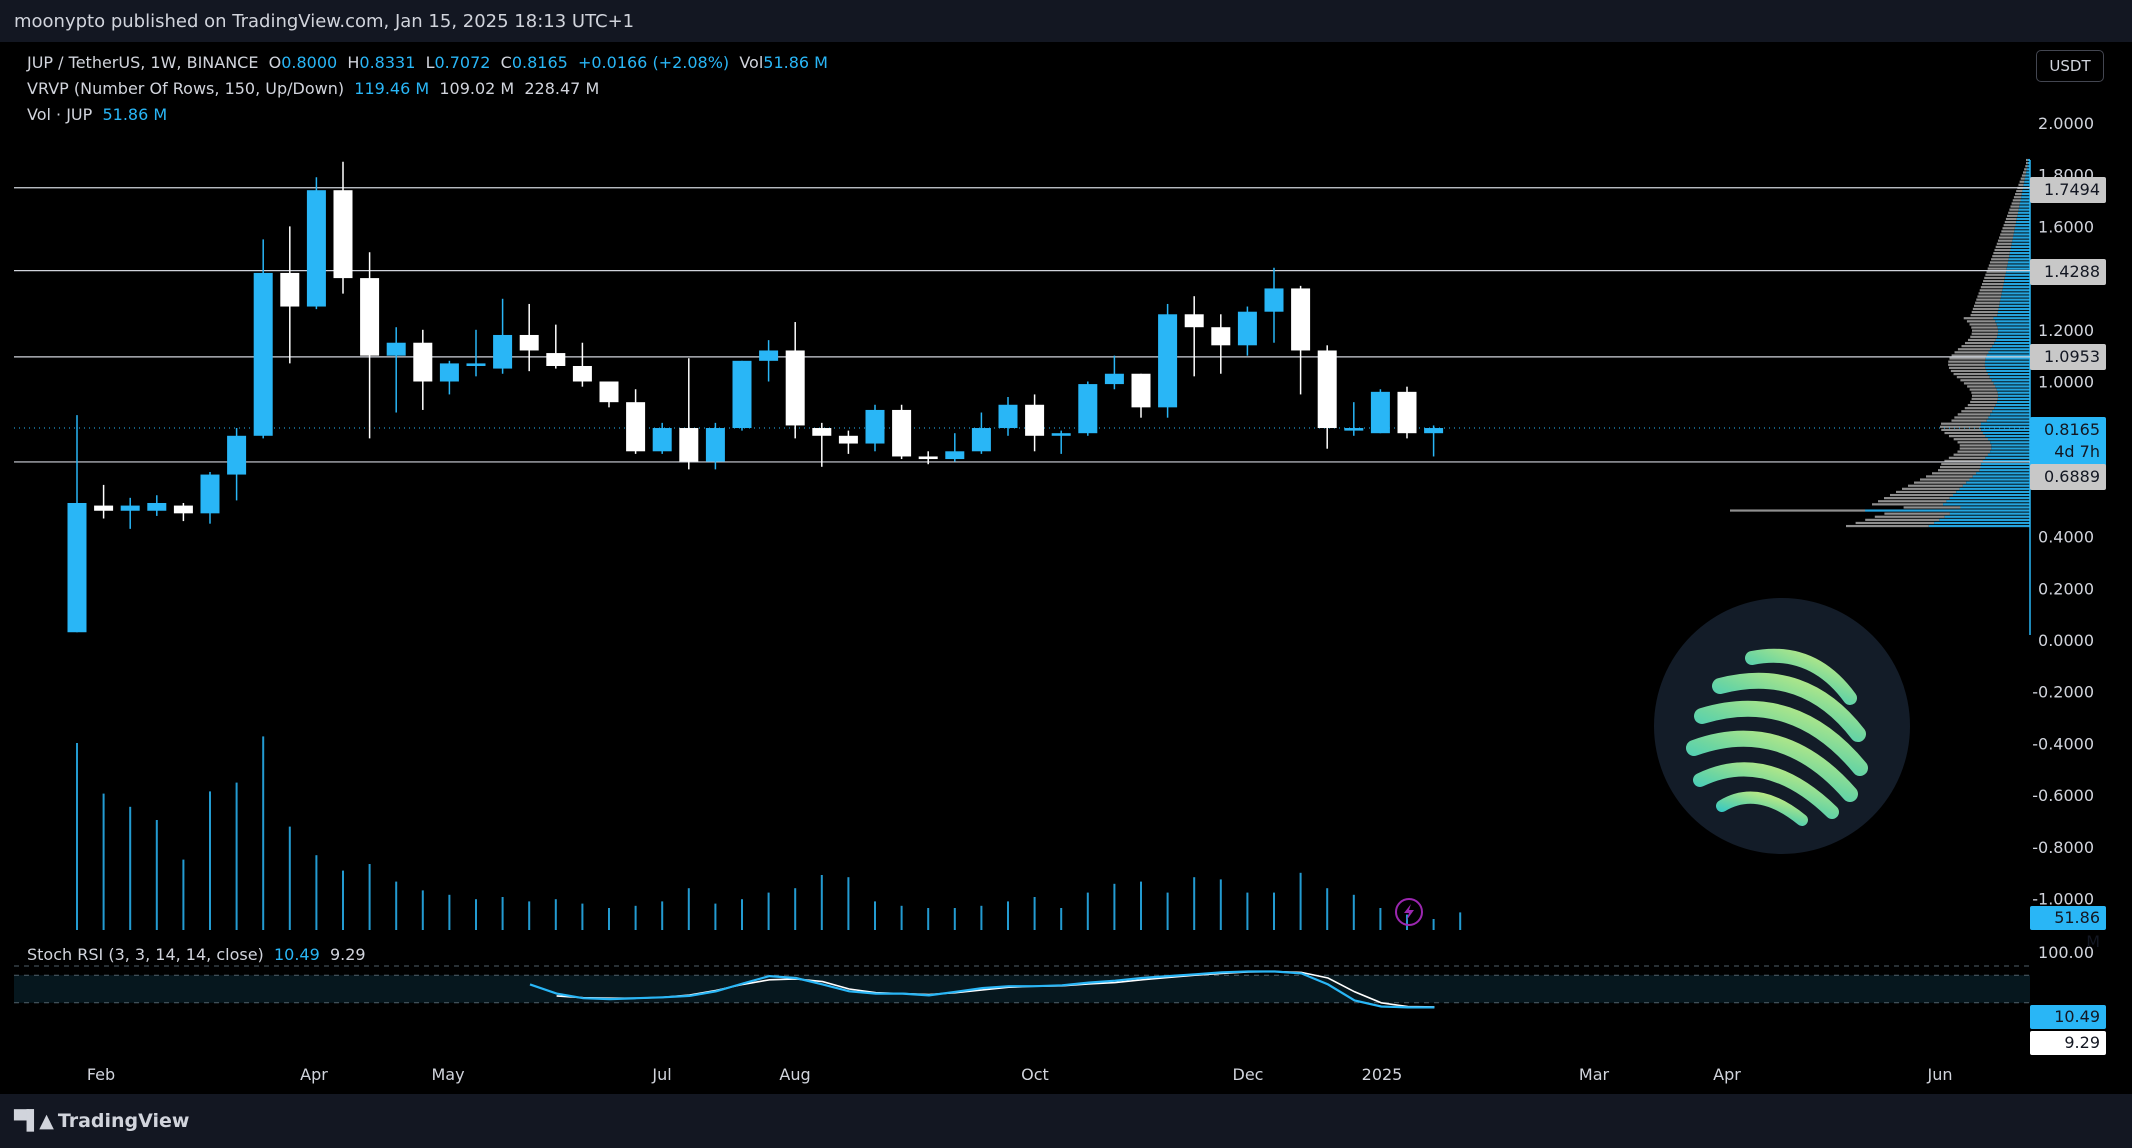 The image size is (2132, 1148). What do you see at coordinates (60, 114) in the screenshot?
I see `volume-title: Vol · JUP` at bounding box center [60, 114].